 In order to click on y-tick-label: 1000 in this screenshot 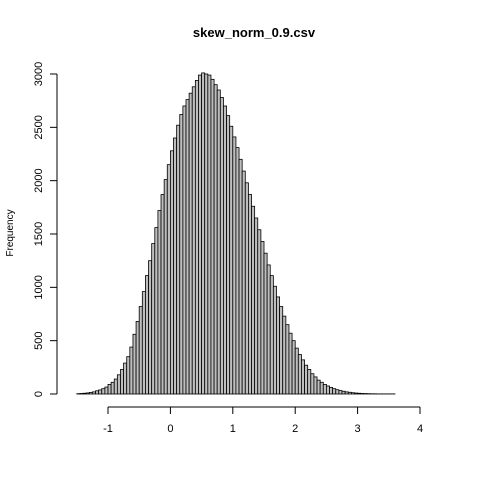, I will do `click(39, 287)`.